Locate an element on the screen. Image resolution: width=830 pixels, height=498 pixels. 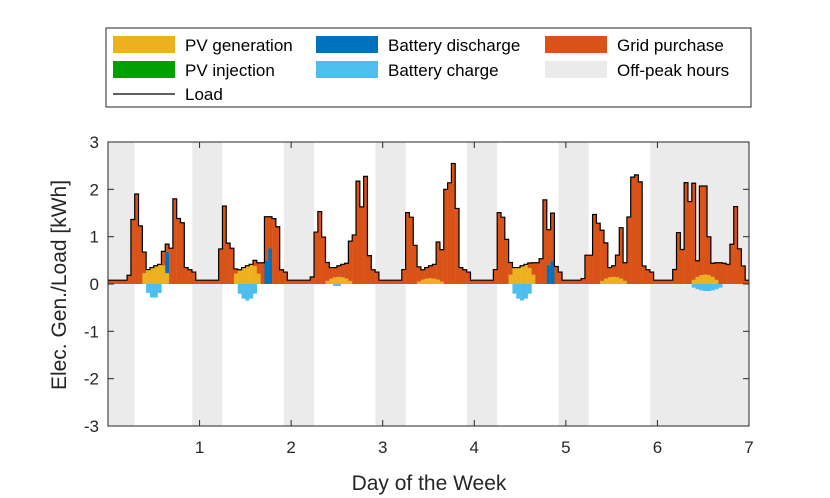
y-tick-label: 3 is located at coordinates (94, 142).